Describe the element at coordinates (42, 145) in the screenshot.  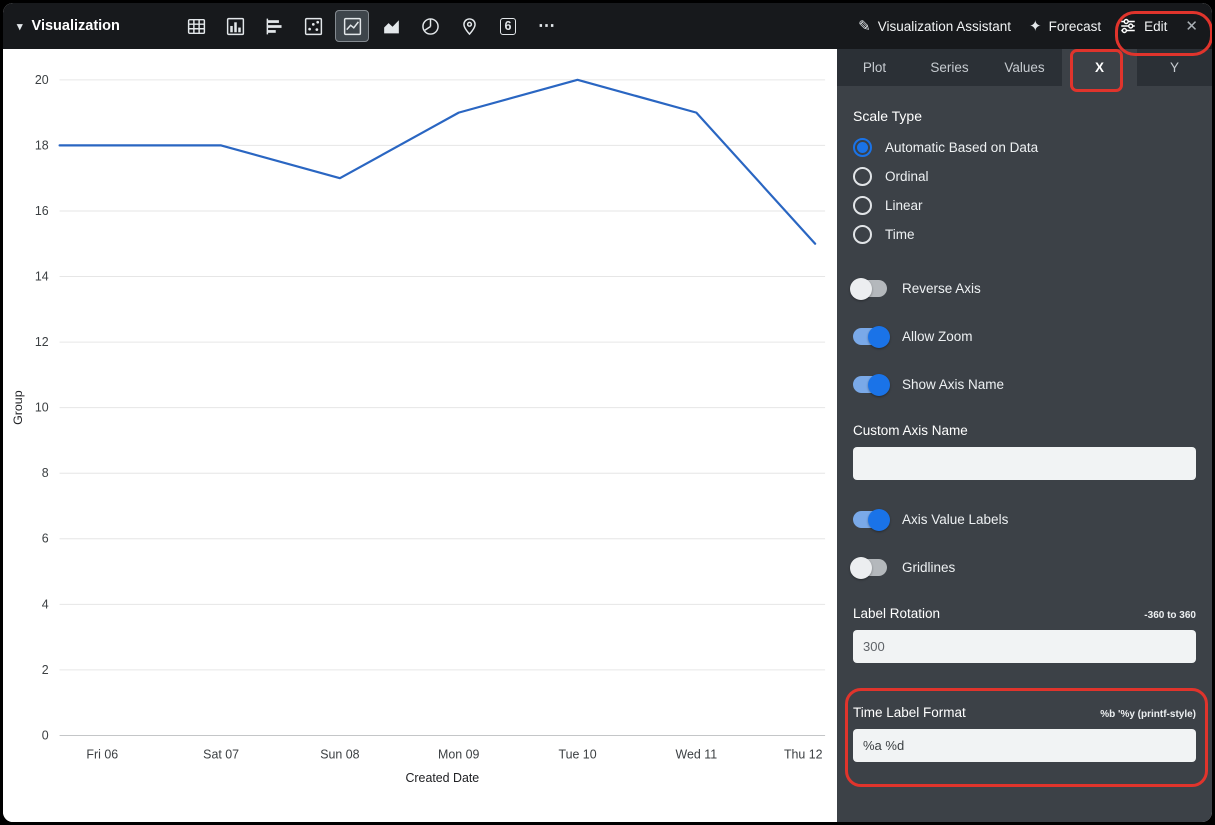
I see `svg-text: 18` at that location.